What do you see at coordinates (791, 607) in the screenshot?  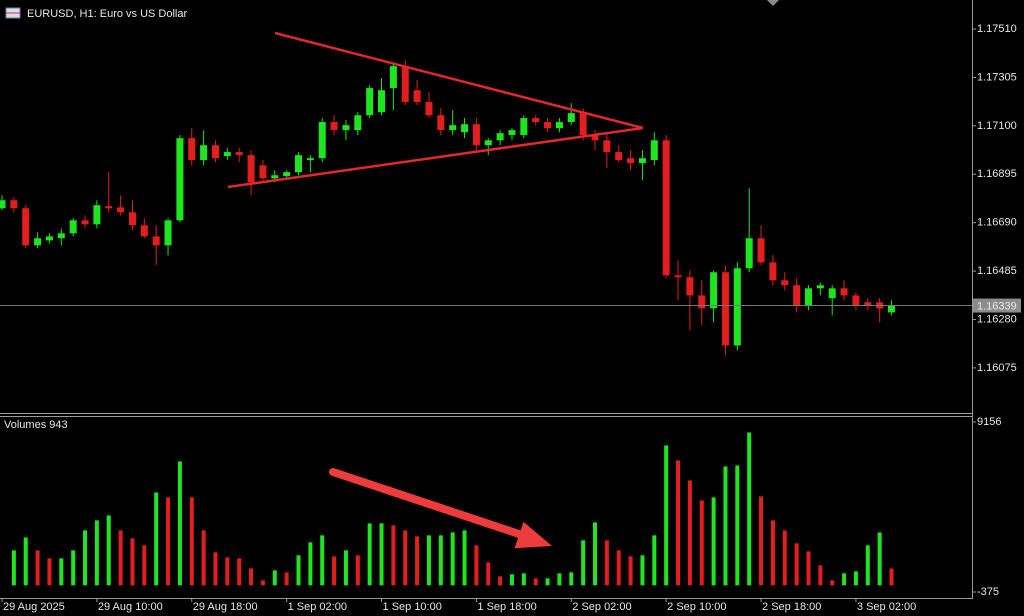 I see `x-tick-label: 2 Sep 18:00` at bounding box center [791, 607].